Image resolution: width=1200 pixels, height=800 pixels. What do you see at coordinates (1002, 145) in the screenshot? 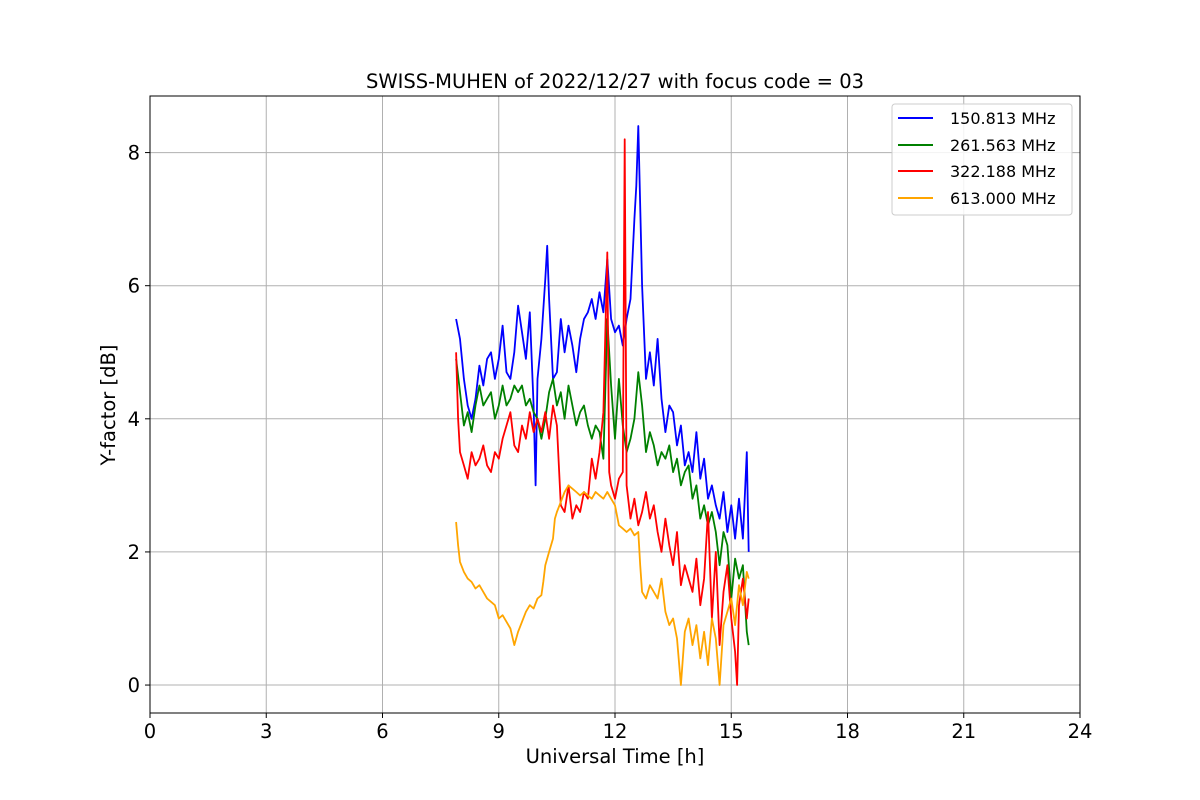
I see `legend-label-261-563: 261.563 MHz` at bounding box center [1002, 145].